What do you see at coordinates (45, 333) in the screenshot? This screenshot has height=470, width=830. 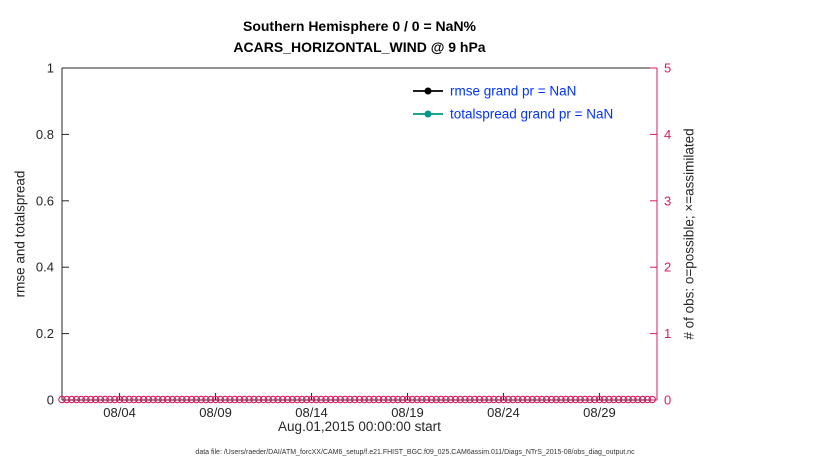 I see `left-y-tick-label: 0.2` at bounding box center [45, 333].